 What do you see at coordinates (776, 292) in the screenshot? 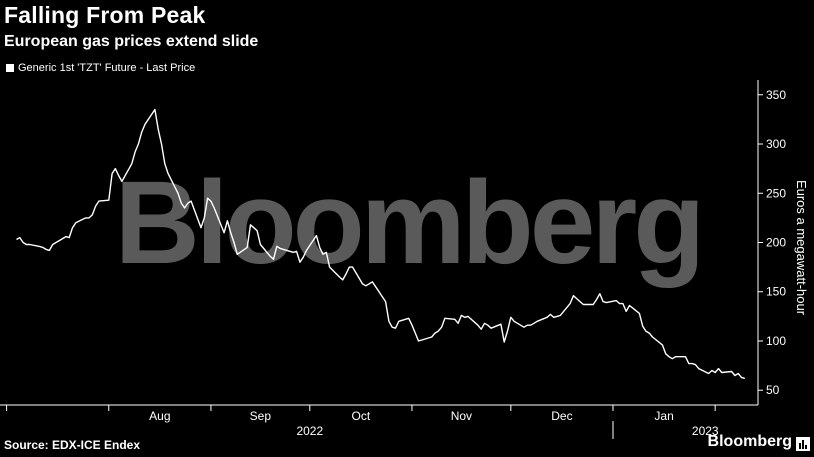
I see `y-tick-label: 150` at bounding box center [776, 292].